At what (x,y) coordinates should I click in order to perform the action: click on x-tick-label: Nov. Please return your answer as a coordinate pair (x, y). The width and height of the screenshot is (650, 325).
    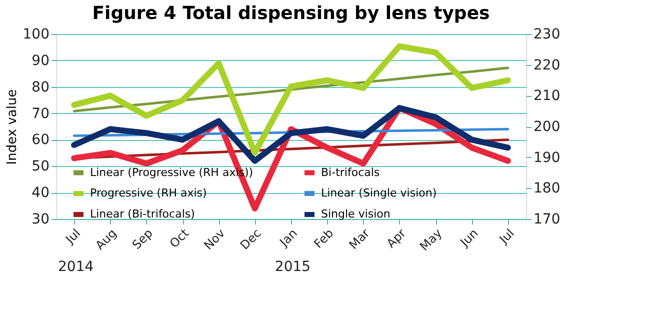
    Looking at the image, I should click on (214, 239).